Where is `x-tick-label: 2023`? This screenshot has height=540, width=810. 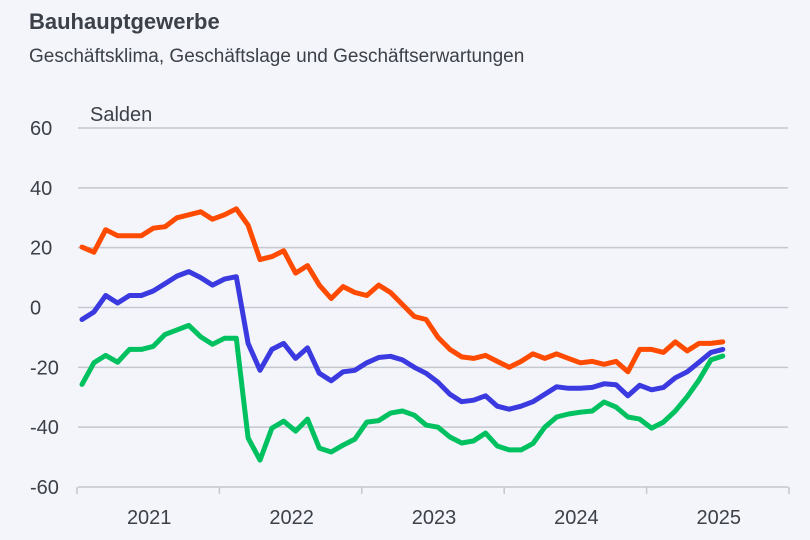
x-tick-label: 2023 is located at coordinates (434, 518).